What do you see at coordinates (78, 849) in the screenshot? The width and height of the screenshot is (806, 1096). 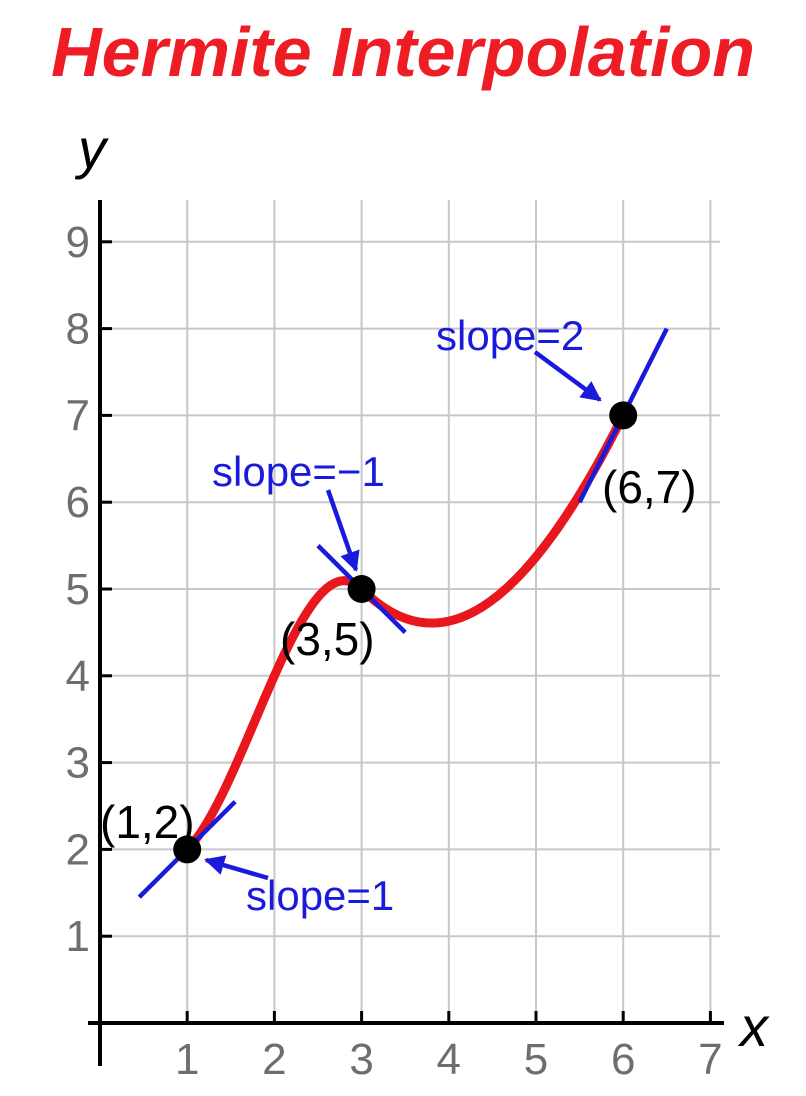 I see `y-tick-label: 2` at bounding box center [78, 849].